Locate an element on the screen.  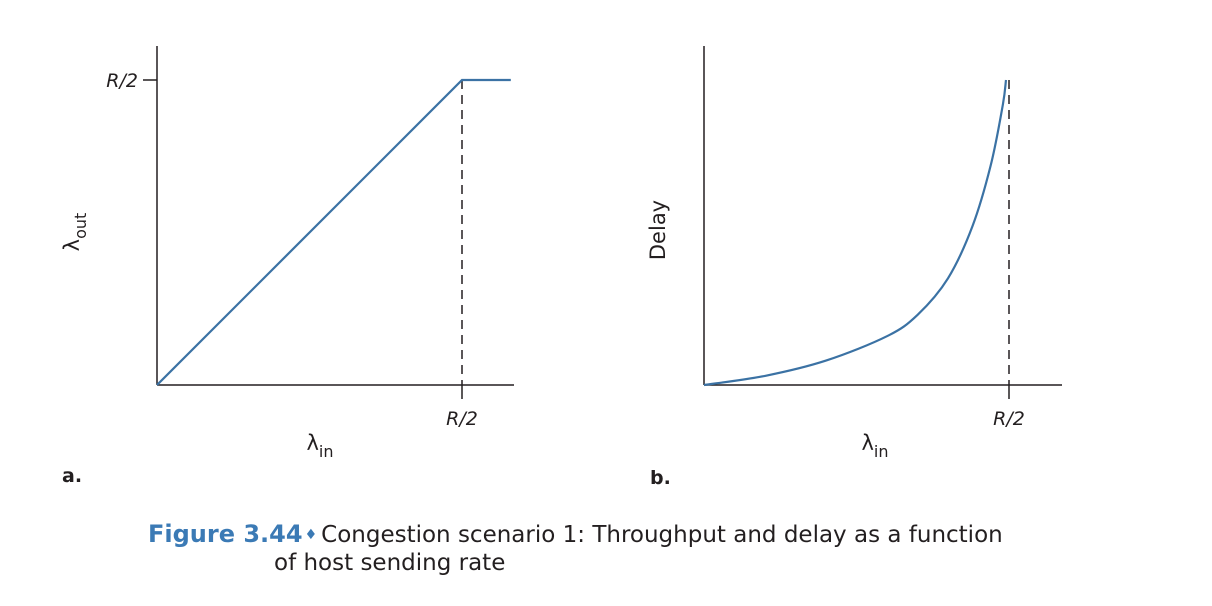
panel-b-x-axis-subscript: in is located at coordinates (881, 451).